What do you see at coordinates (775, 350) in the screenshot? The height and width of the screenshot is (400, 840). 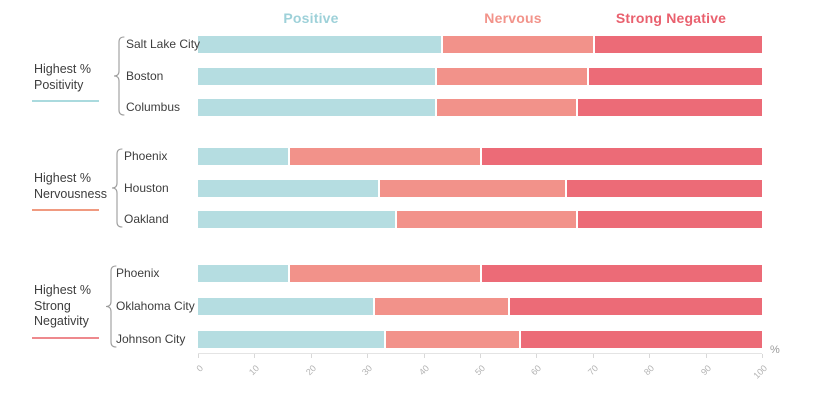 I see `axis-unit-label: %` at bounding box center [775, 350].